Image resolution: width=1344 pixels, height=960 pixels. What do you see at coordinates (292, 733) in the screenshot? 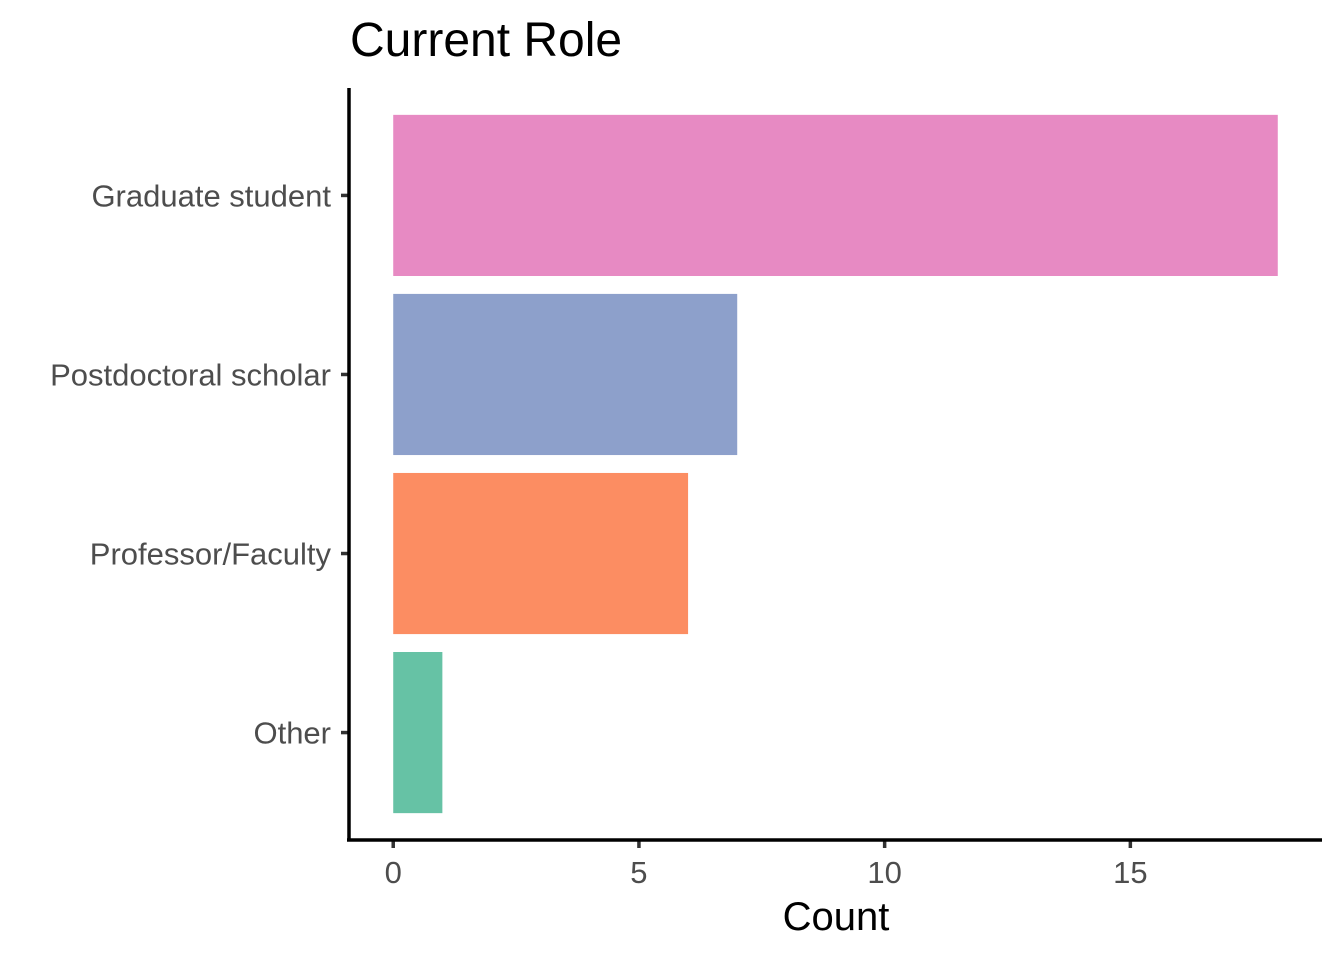
I see `y-tick-label: Other` at bounding box center [292, 733].